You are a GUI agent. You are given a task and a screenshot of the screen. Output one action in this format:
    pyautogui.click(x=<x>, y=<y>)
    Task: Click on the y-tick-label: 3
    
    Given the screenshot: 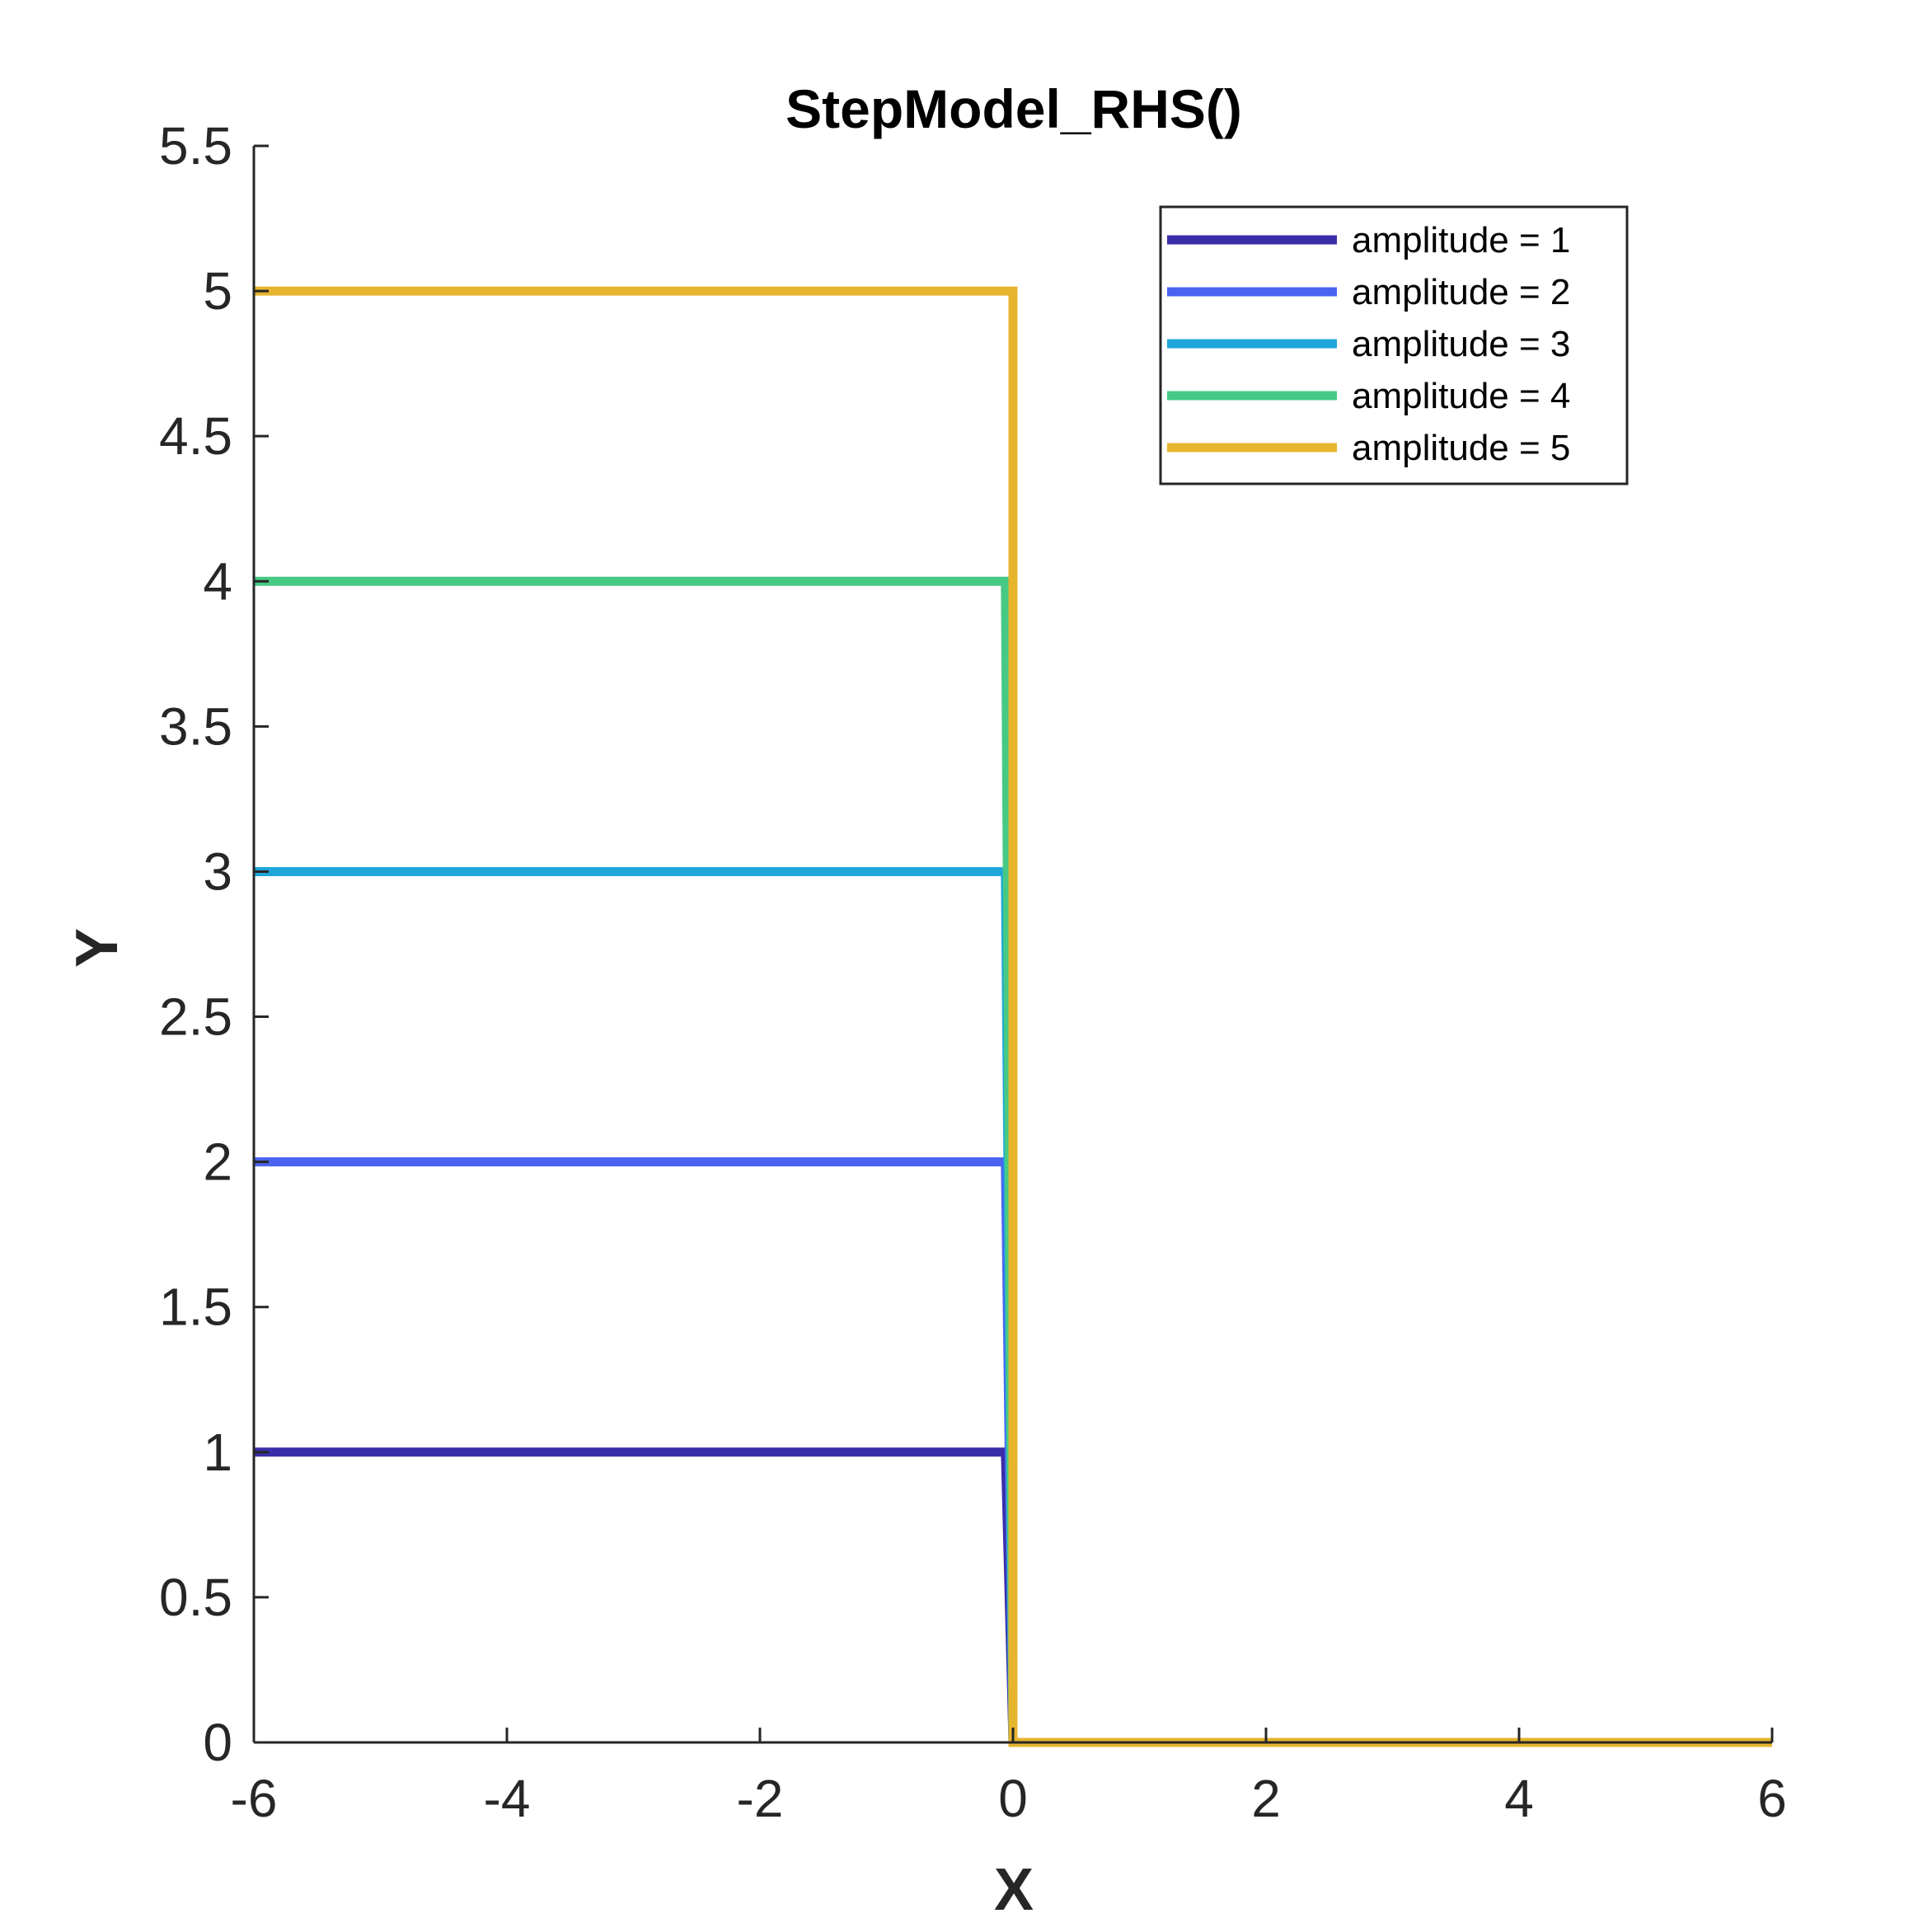 What is the action you would take?
    pyautogui.click(x=217, y=871)
    